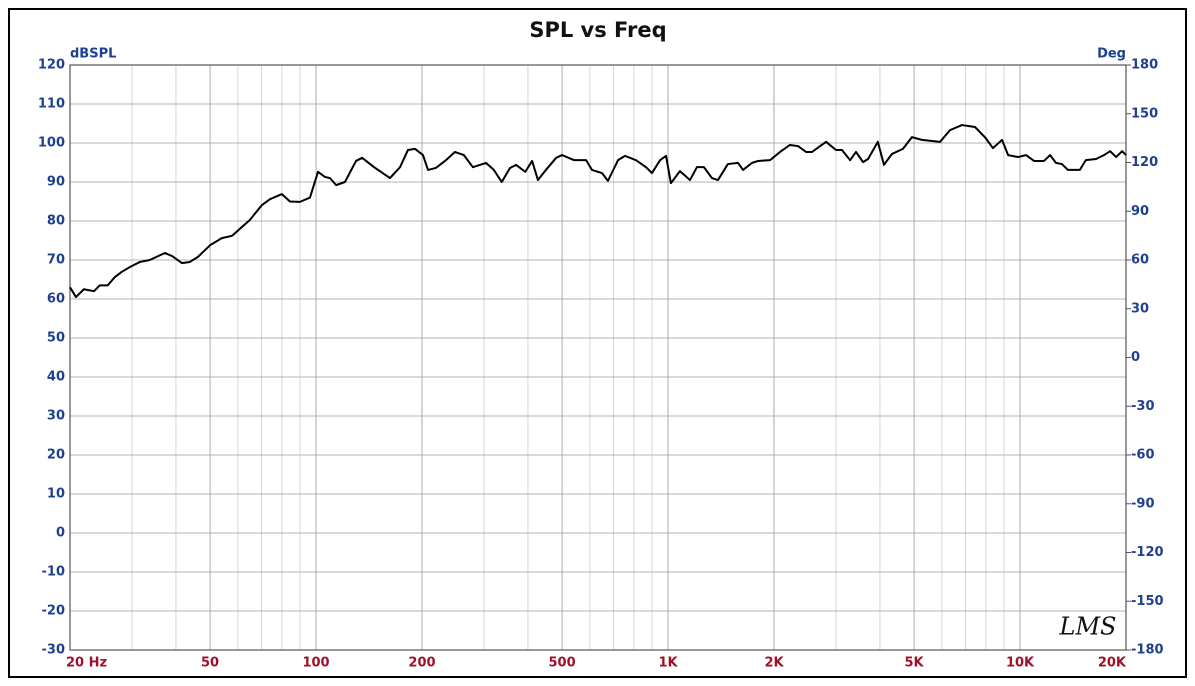 Image resolution: width=1195 pixels, height=686 pixels. I want to click on y-tick-label: 60, so click(56, 299).